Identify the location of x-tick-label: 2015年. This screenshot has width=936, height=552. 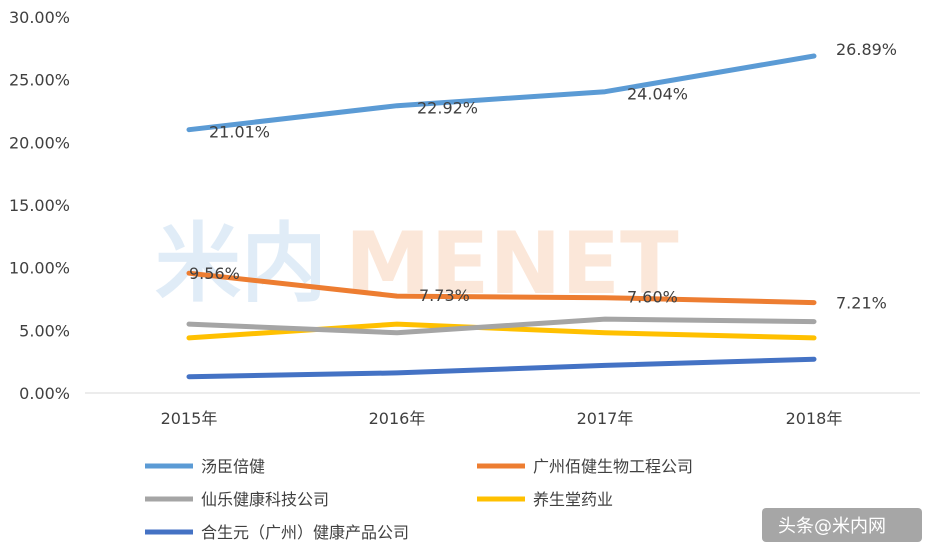
(189, 418).